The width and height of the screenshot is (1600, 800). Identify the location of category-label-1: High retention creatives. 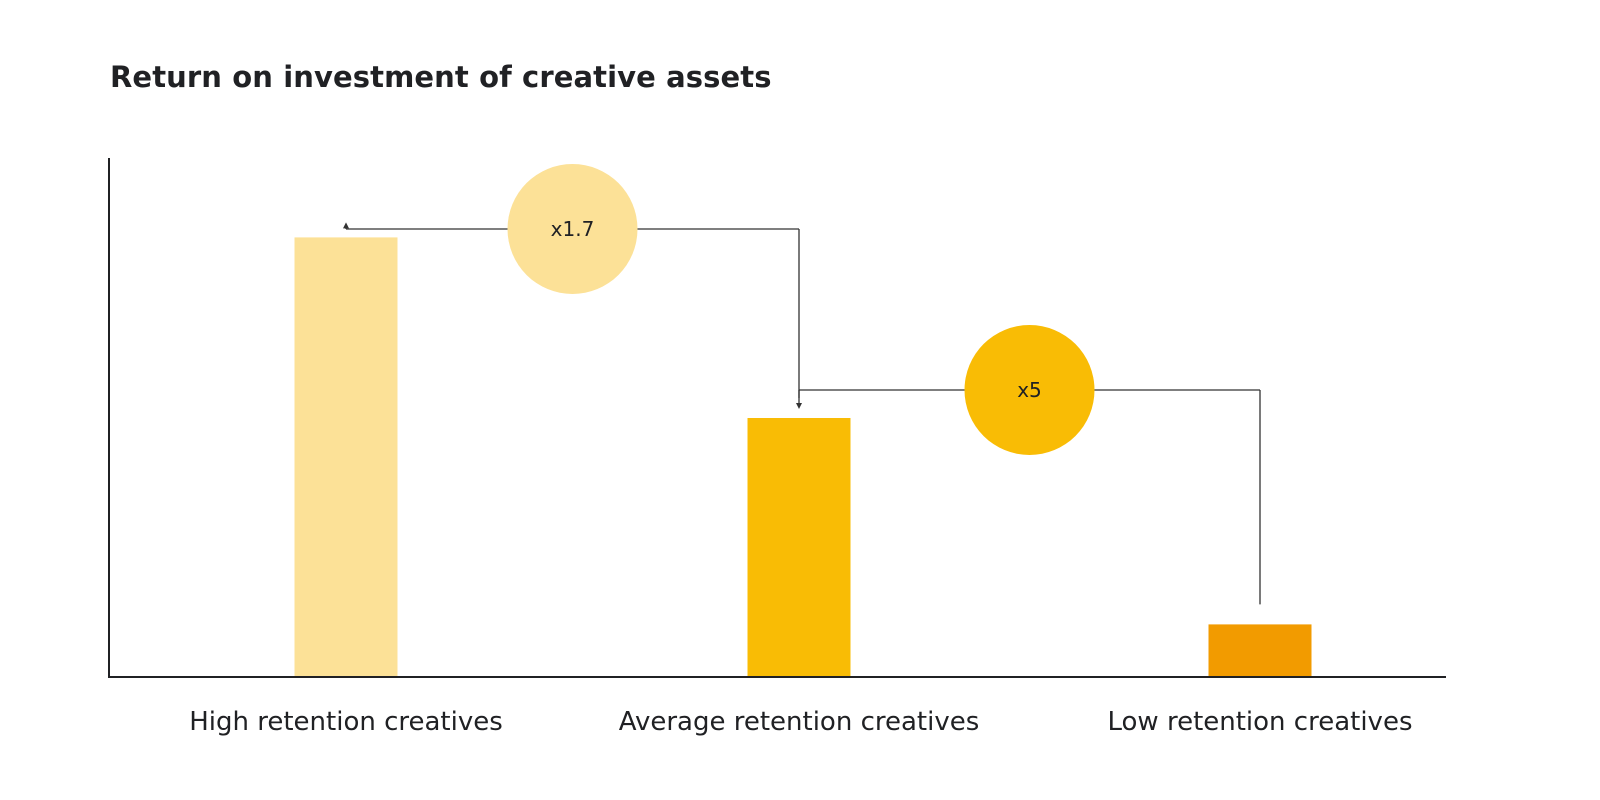
(346, 722).